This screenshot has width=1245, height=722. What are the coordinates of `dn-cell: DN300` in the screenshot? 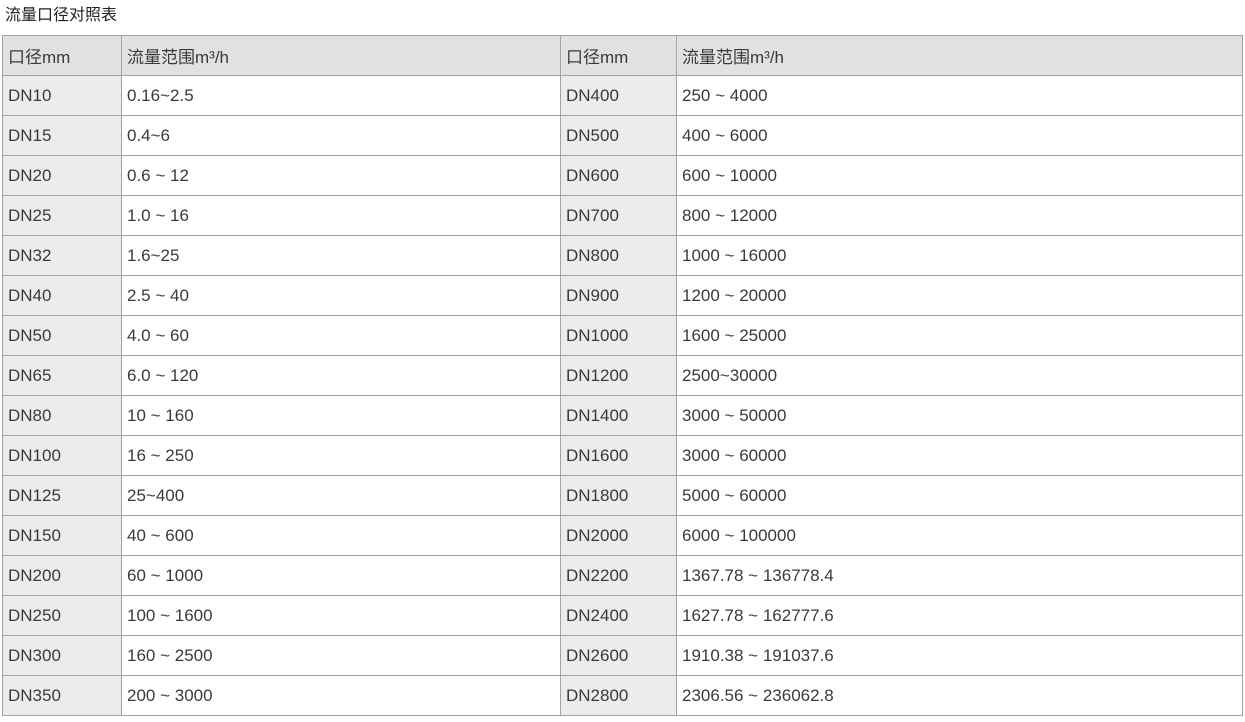 It's located at (62, 655).